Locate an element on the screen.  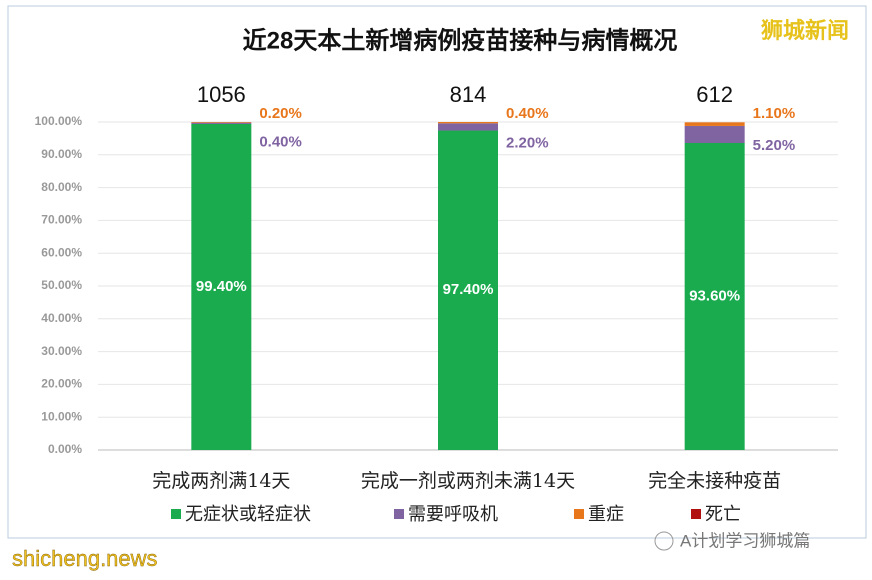
legend-label: 死亡 is located at coordinates (723, 514).